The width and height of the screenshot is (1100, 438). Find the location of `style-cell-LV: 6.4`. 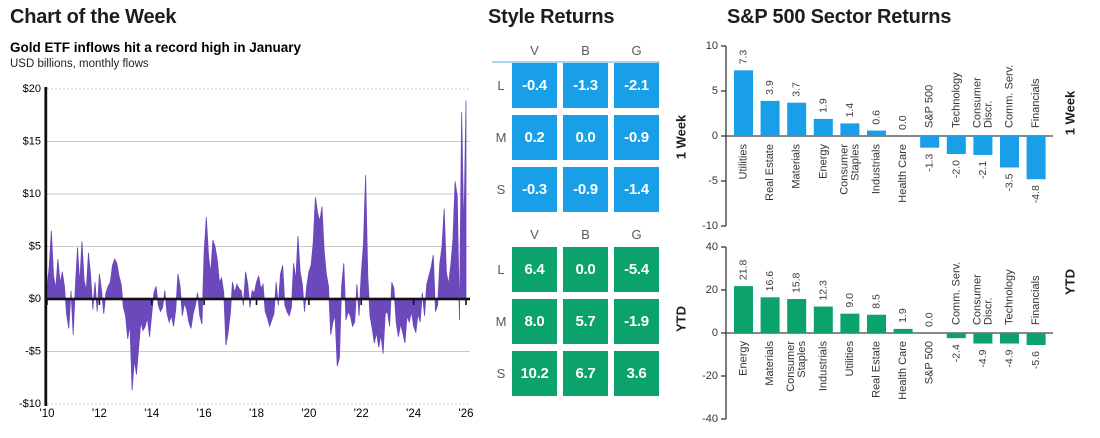

style-cell-LV: 6.4 is located at coordinates (534, 269).